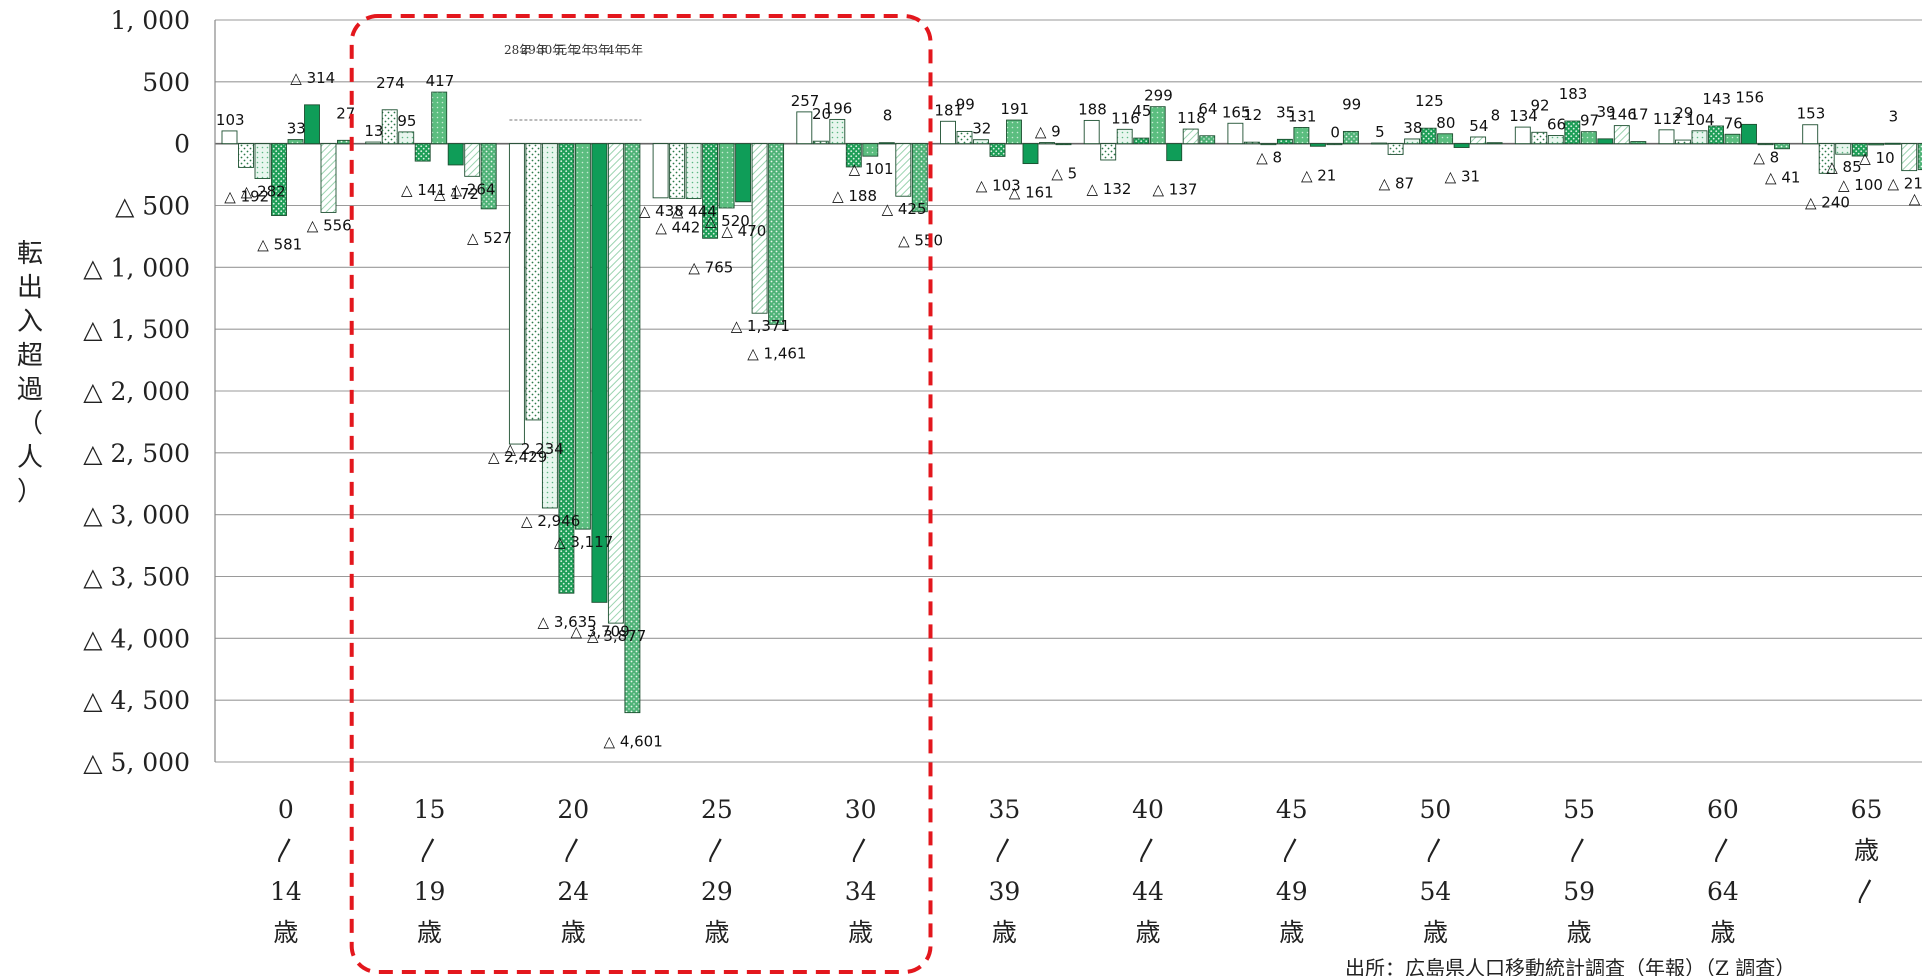 This screenshot has width=1922, height=976. I want to click on data-label: 29, so click(1683, 113).